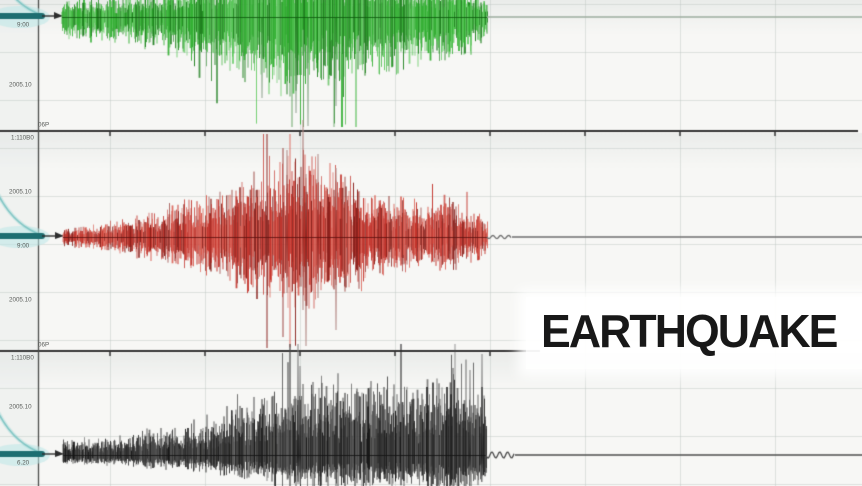 Image resolution: width=862 pixels, height=486 pixels. Describe the element at coordinates (23, 246) in the screenshot. I see `axis-label-time-2: 9:00` at that location.